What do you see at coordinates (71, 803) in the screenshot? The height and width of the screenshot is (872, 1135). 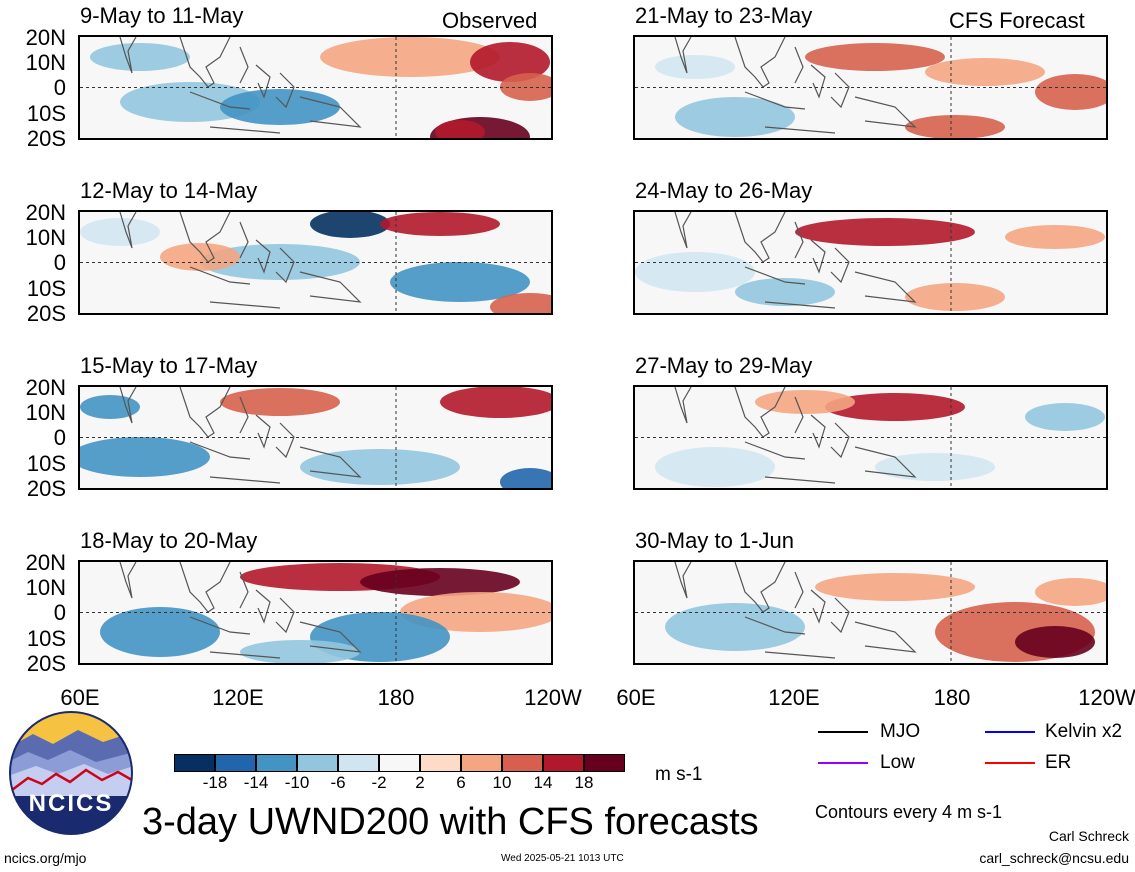 I see `logo-text: NCICS` at bounding box center [71, 803].